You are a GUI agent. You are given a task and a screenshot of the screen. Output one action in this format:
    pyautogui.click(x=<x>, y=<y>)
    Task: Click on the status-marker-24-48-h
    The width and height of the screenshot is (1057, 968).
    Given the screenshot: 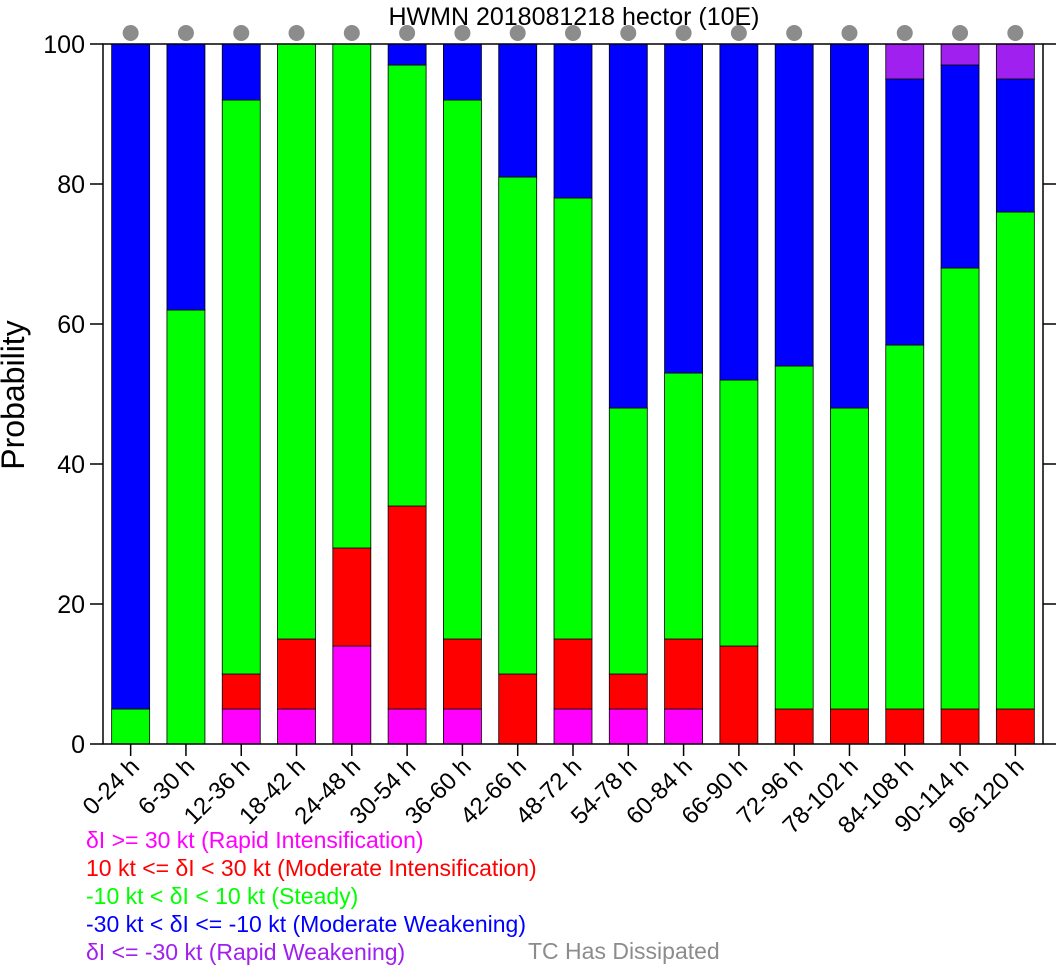 What is the action you would take?
    pyautogui.click(x=351, y=33)
    